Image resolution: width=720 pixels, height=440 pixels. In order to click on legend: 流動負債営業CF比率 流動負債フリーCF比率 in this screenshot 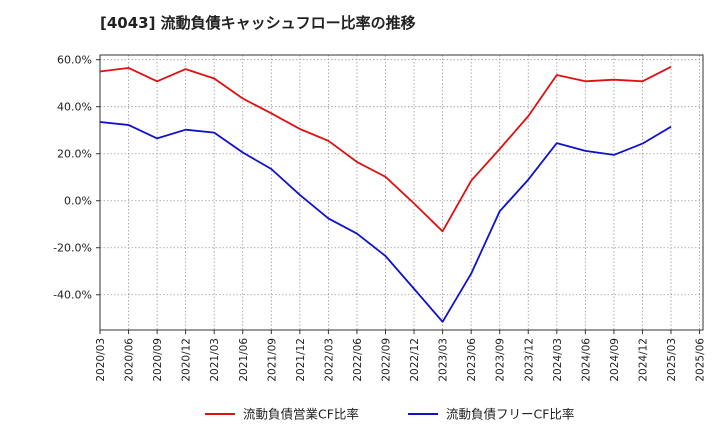, I will do `click(389, 414)`.